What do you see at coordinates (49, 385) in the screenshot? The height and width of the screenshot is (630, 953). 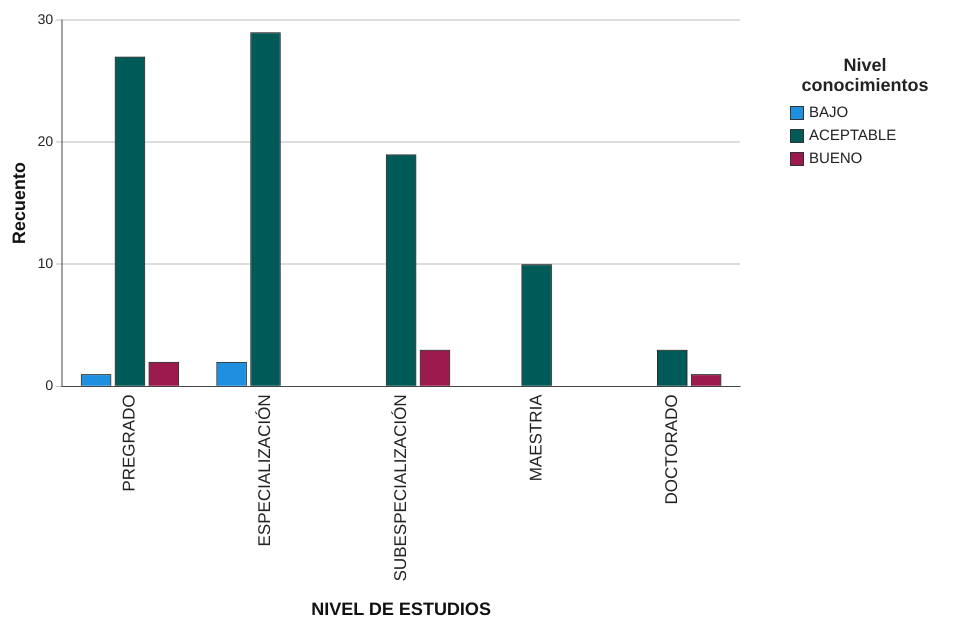 I see `y-tick-label: 0` at bounding box center [49, 385].